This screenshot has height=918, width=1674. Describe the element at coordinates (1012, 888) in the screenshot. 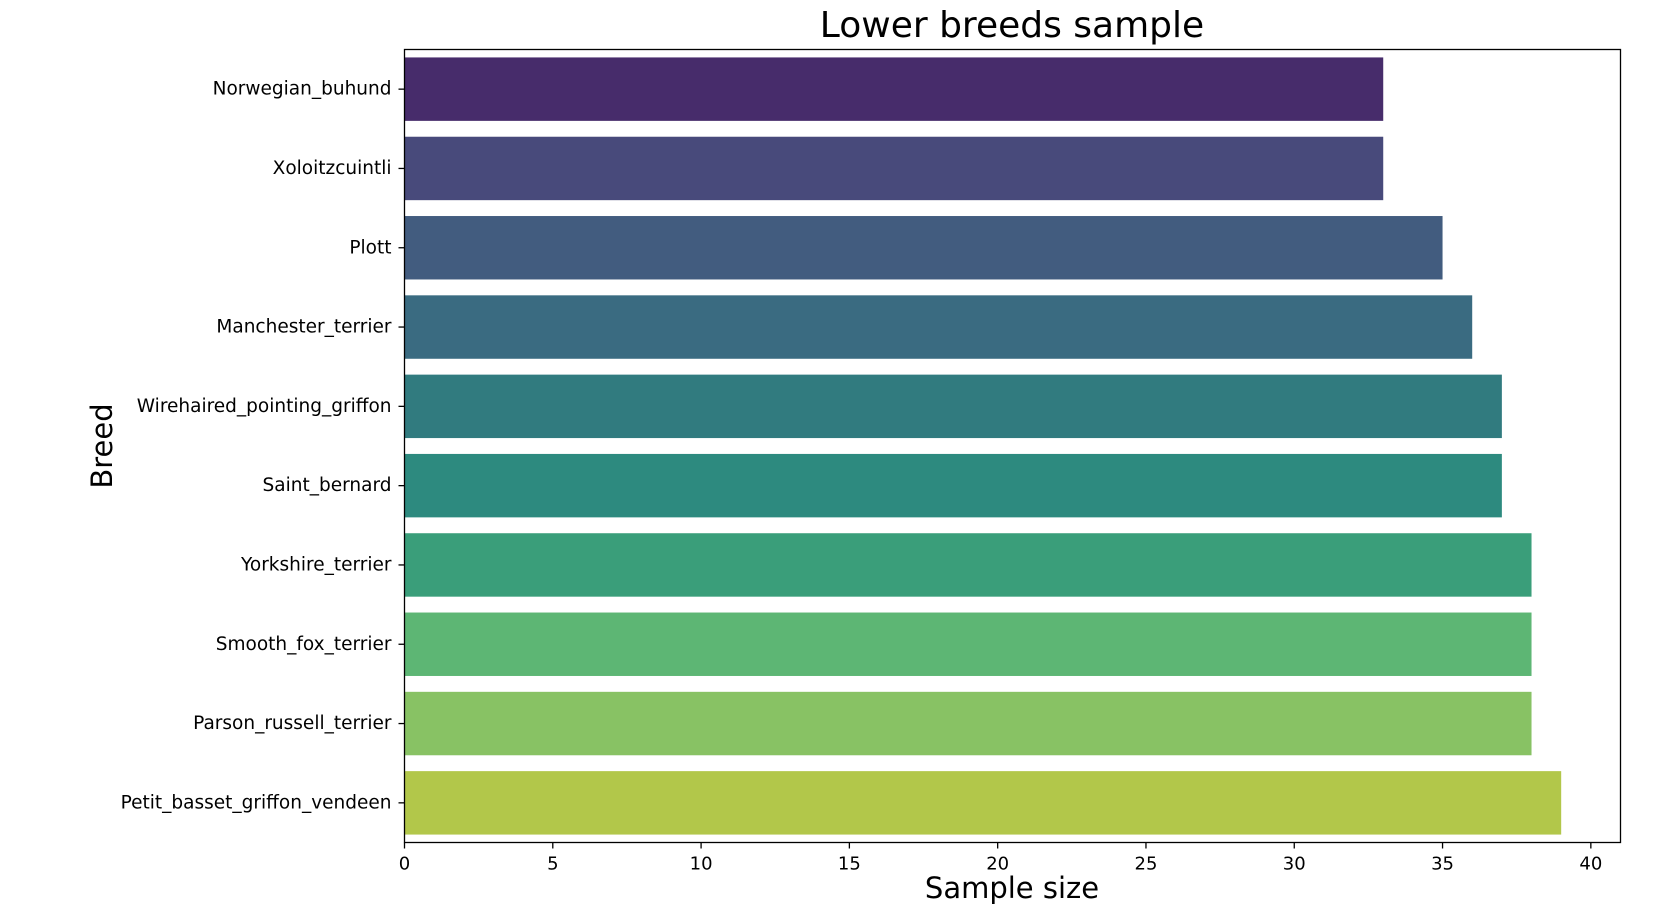

I see `x-axis-label: Sample size` at that location.